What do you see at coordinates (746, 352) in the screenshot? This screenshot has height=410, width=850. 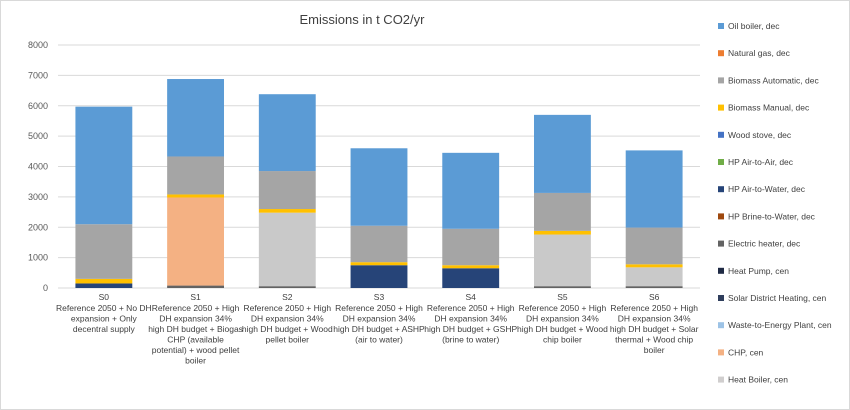 I see `legend-label: CHP, cen` at bounding box center [746, 352].